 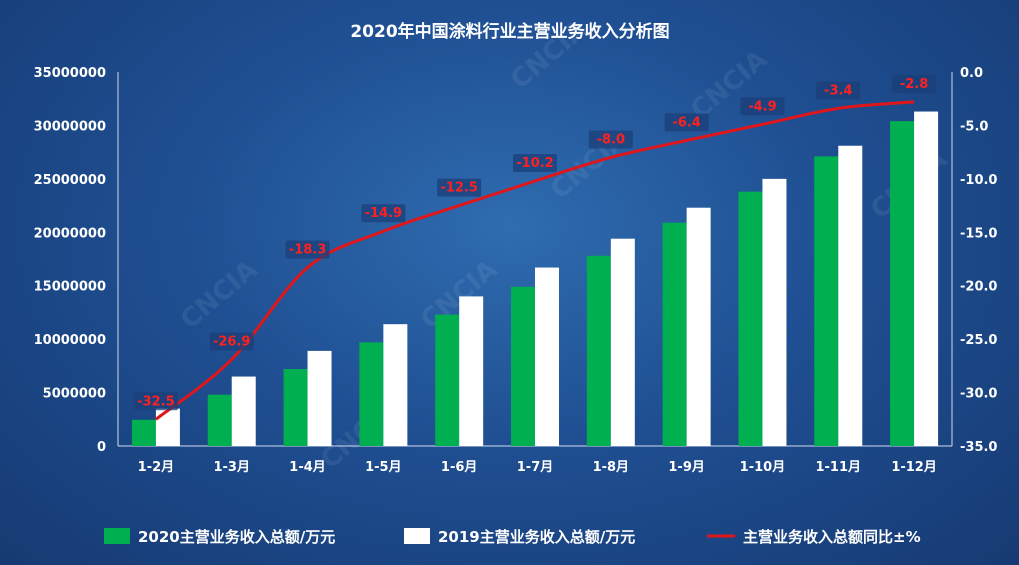 I want to click on data-label: -26.9, so click(x=231, y=341).